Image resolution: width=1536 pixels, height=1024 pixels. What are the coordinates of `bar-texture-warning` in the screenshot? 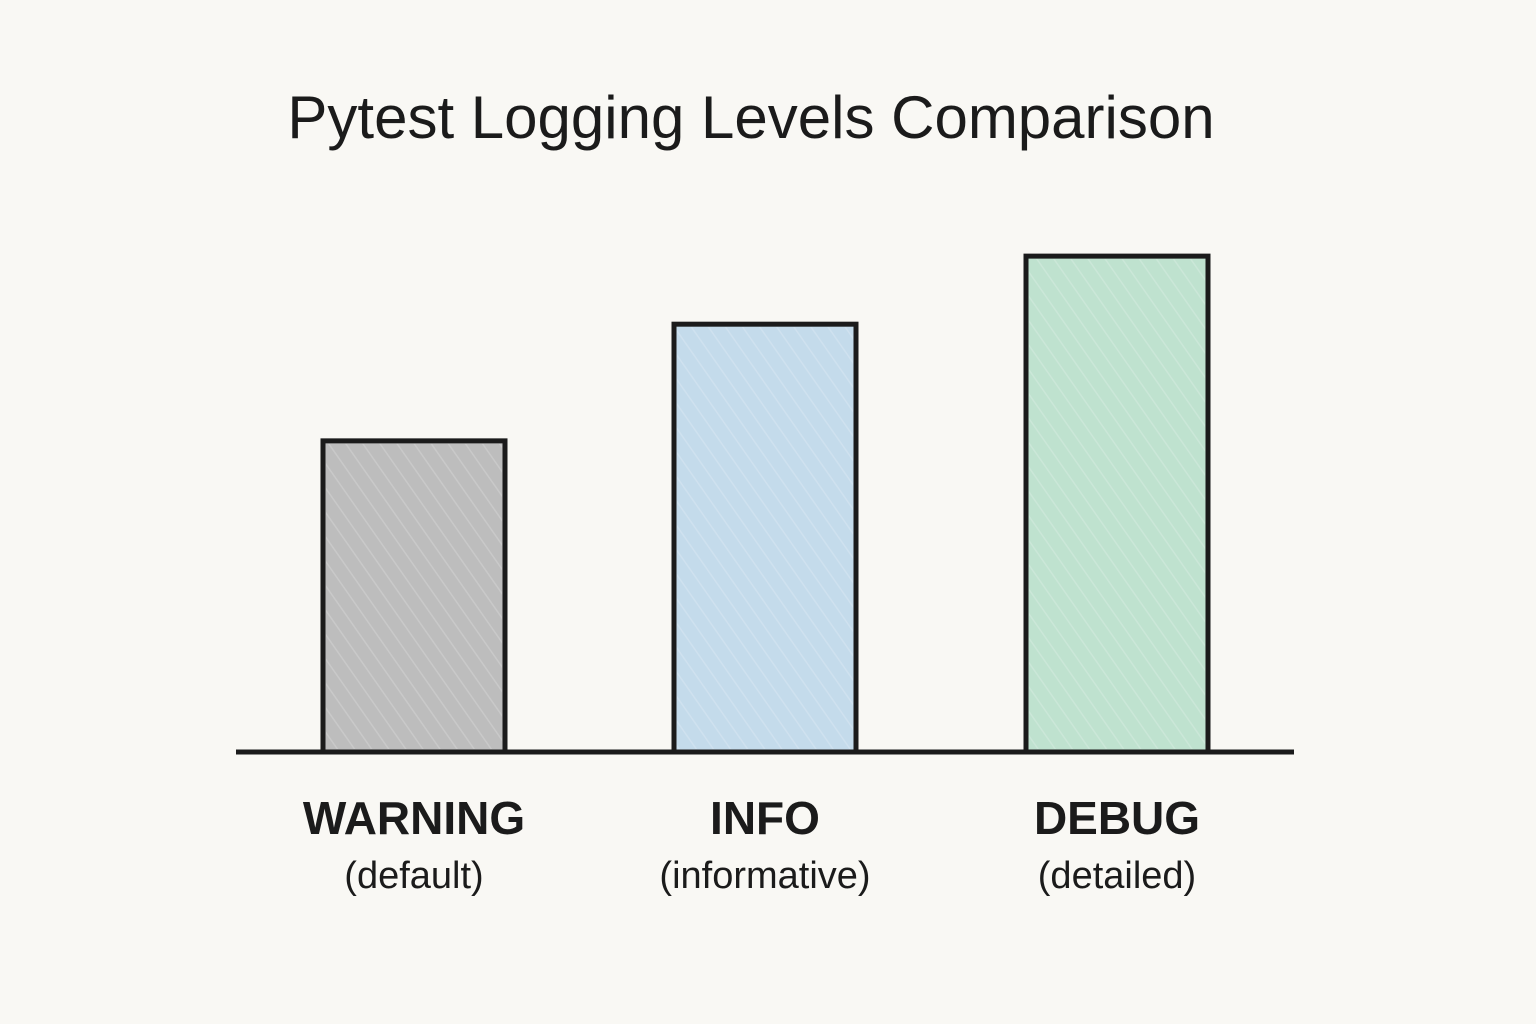 It's located at (414, 596).